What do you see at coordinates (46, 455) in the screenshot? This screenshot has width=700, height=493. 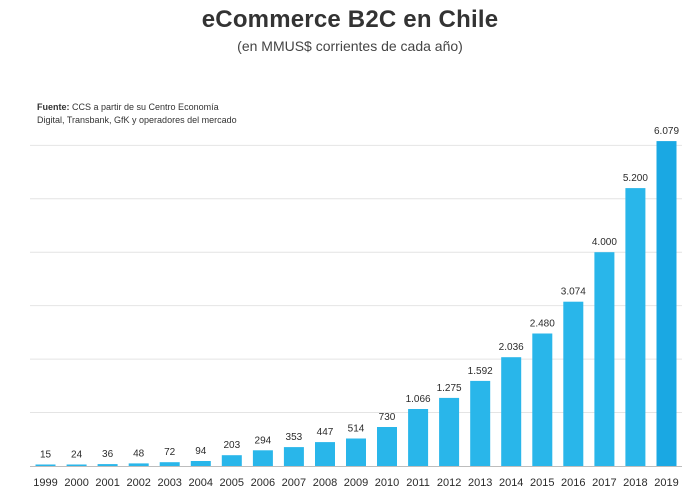 I see `value-label-1999: 15` at bounding box center [46, 455].